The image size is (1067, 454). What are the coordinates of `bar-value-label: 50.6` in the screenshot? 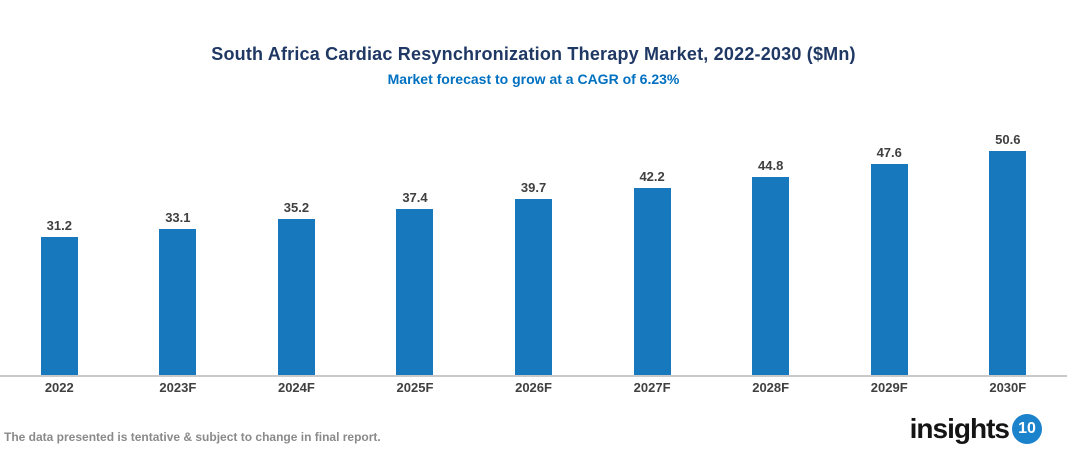 It's located at (1008, 140).